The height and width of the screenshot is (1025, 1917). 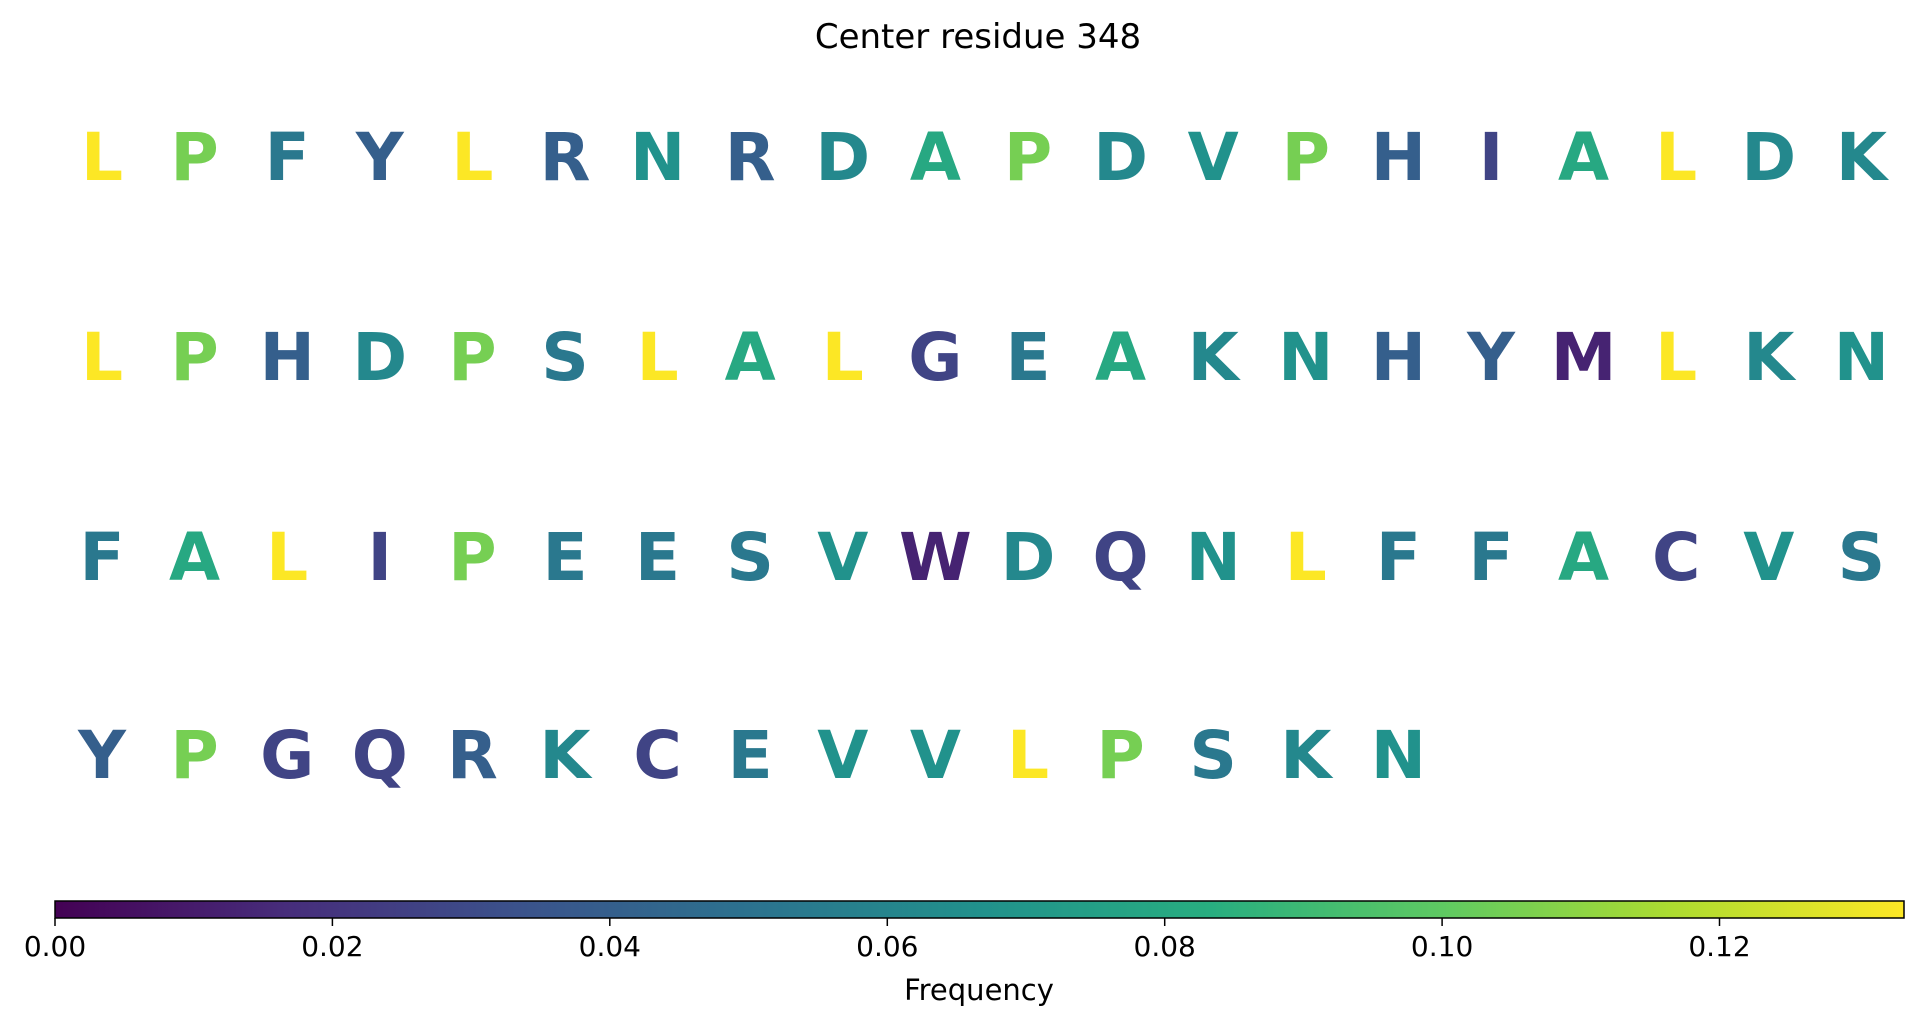 What do you see at coordinates (1584, 357) in the screenshot?
I see `residue-letter: M` at bounding box center [1584, 357].